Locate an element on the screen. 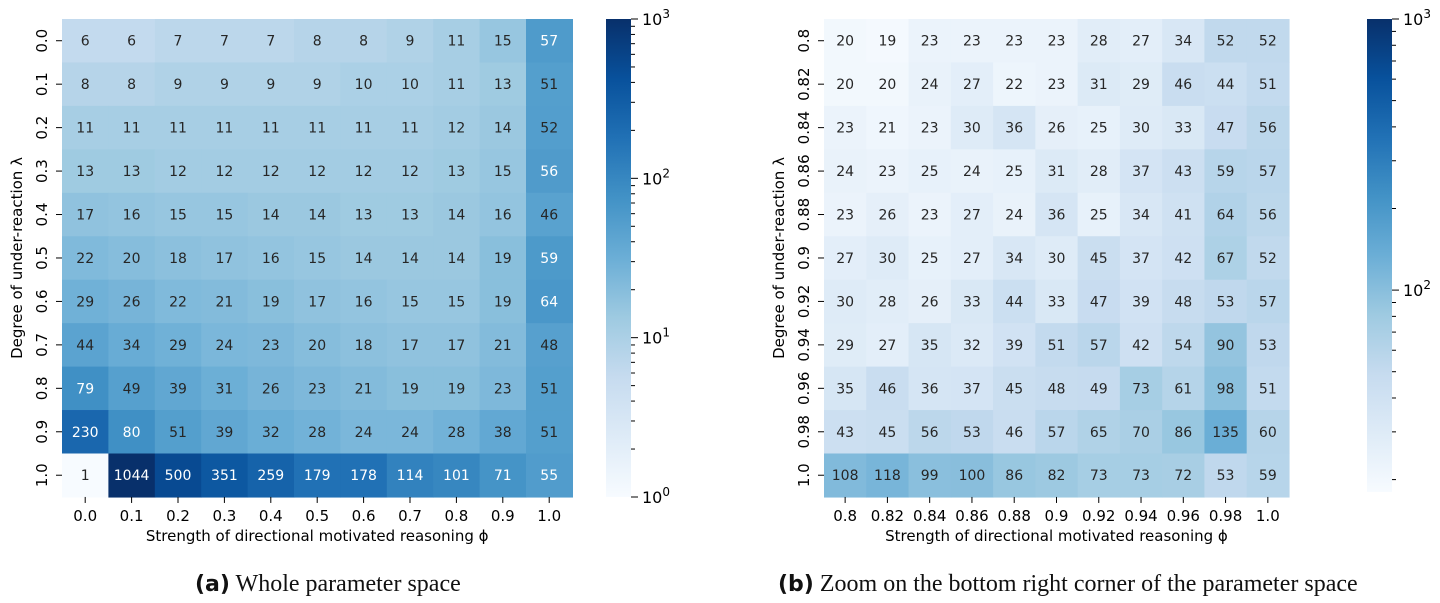 The width and height of the screenshot is (1440, 603). cell-value-label: 38 is located at coordinates (503, 433).